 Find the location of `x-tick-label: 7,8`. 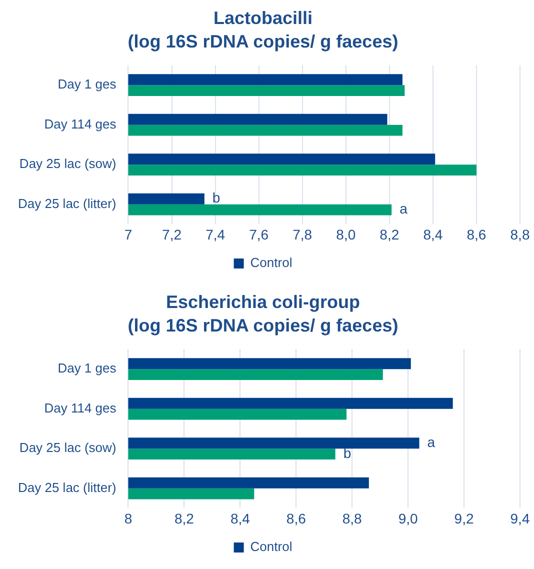

x-tick-label: 7,8 is located at coordinates (302, 234).